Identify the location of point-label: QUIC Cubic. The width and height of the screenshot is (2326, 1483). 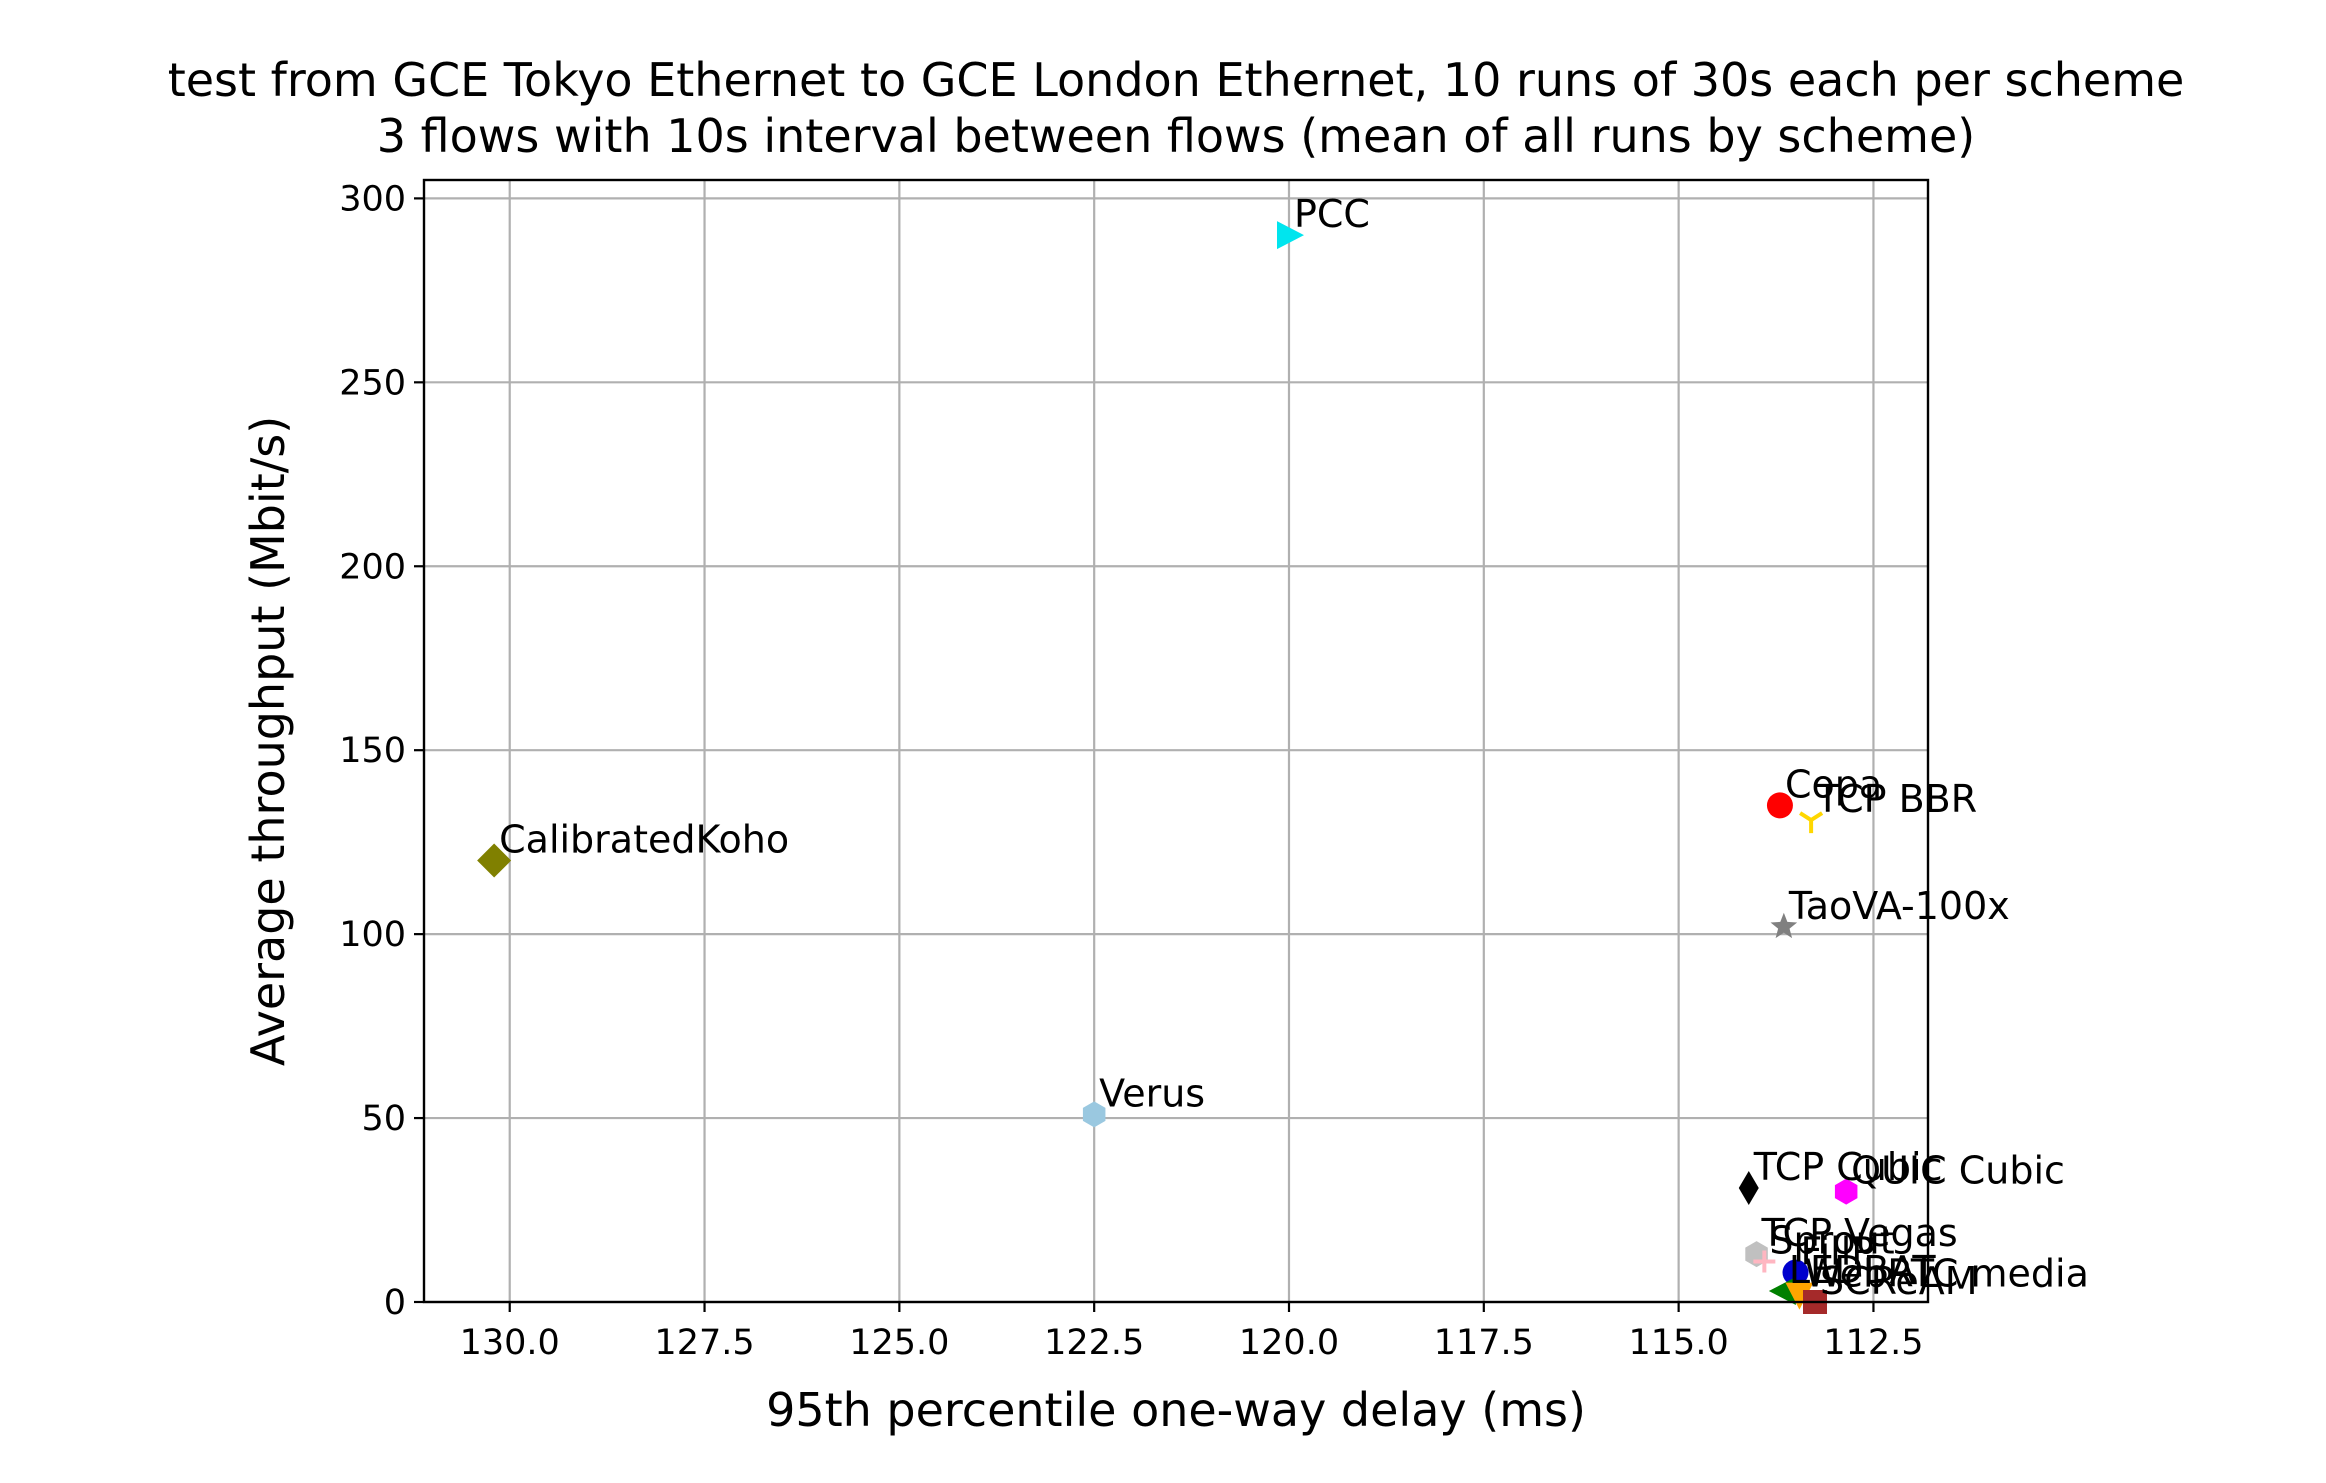
(1958, 1171).